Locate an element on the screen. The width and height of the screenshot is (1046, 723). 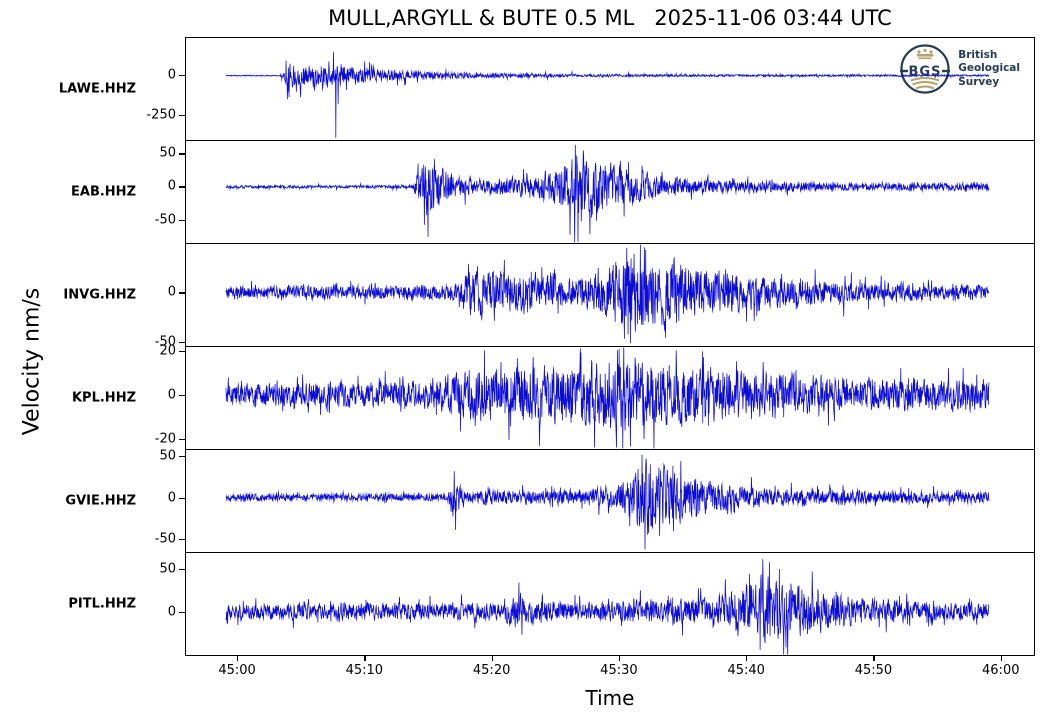
waveform-kpl is located at coordinates (610, 398).